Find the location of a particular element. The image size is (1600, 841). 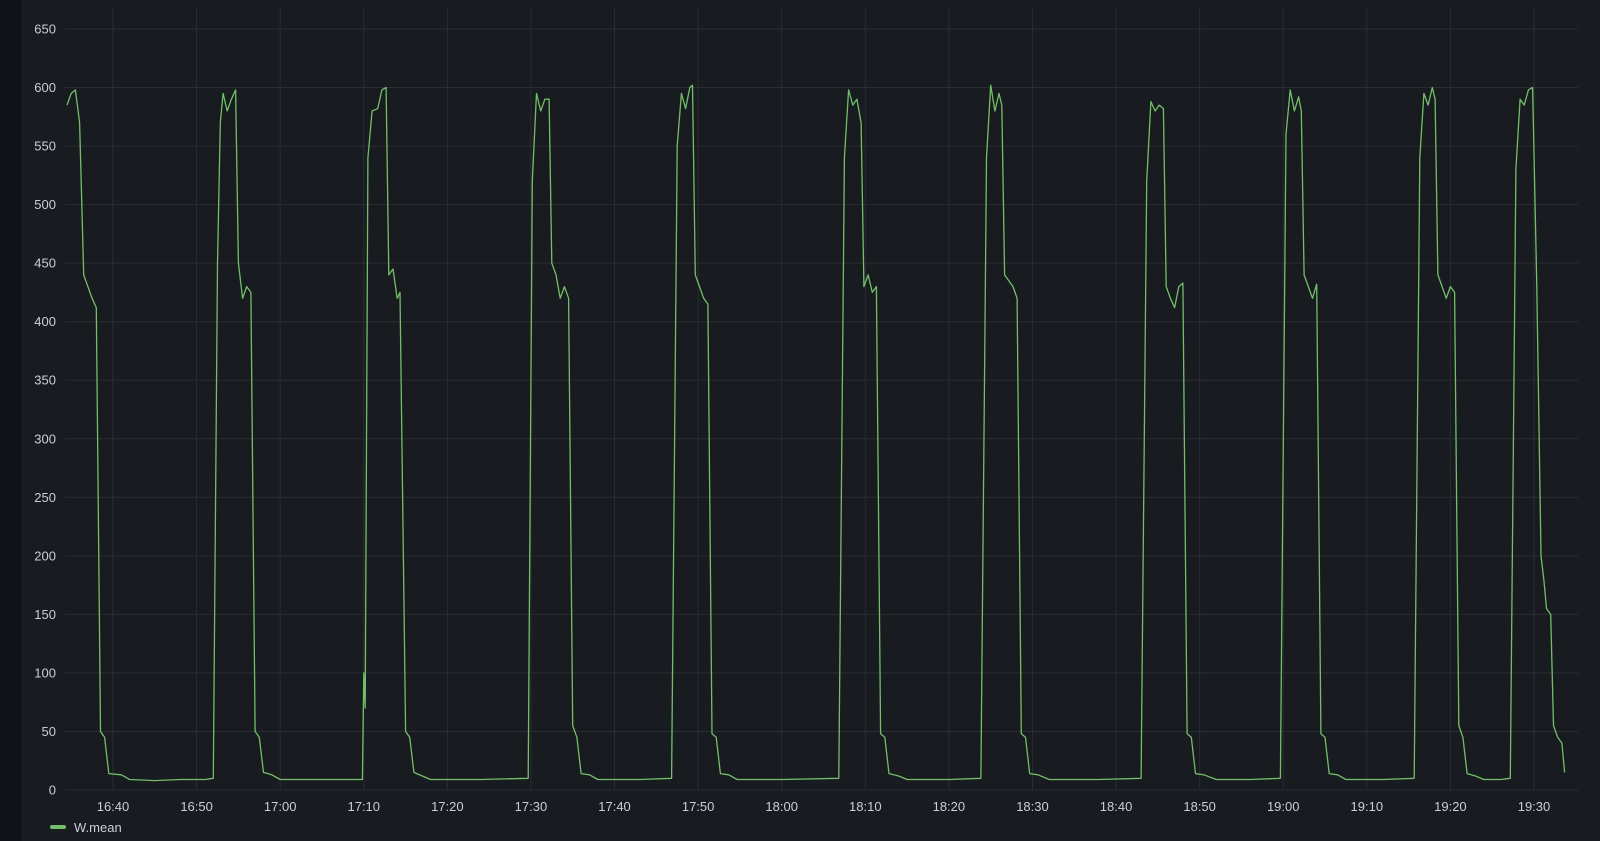

y-tick-label: 350 is located at coordinates (45, 380).